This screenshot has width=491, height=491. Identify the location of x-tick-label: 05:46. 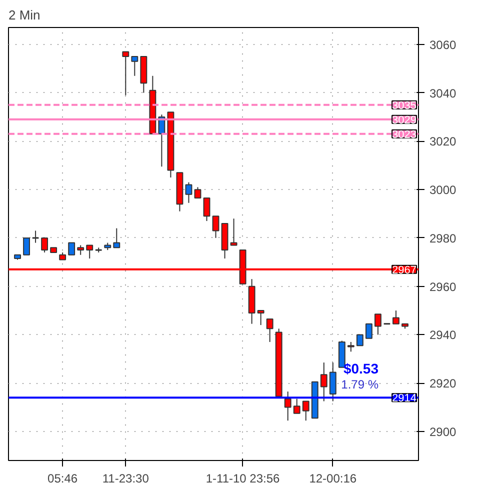
(63, 479).